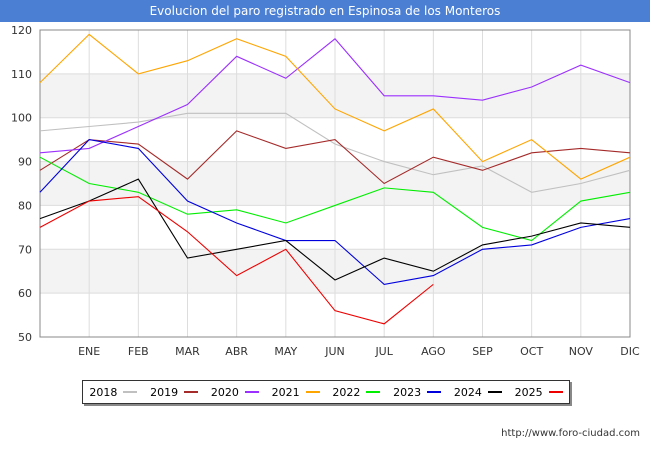 This screenshot has height=450, width=650. What do you see at coordinates (407, 392) in the screenshot?
I see `legend-label: 2023` at bounding box center [407, 392].